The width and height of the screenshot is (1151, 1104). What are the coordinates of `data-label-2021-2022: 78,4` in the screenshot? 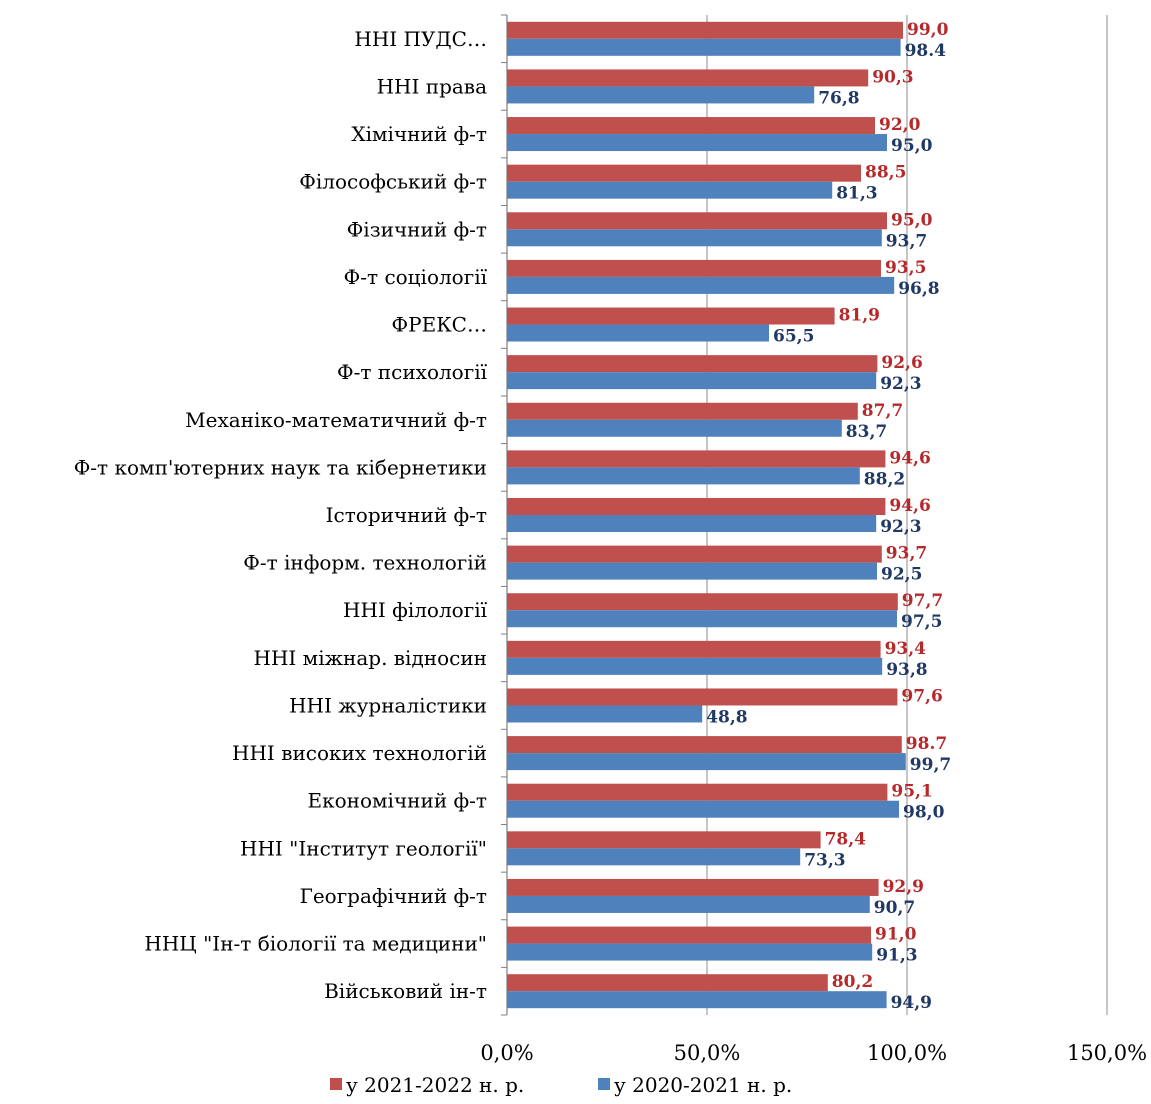 It's located at (846, 839).